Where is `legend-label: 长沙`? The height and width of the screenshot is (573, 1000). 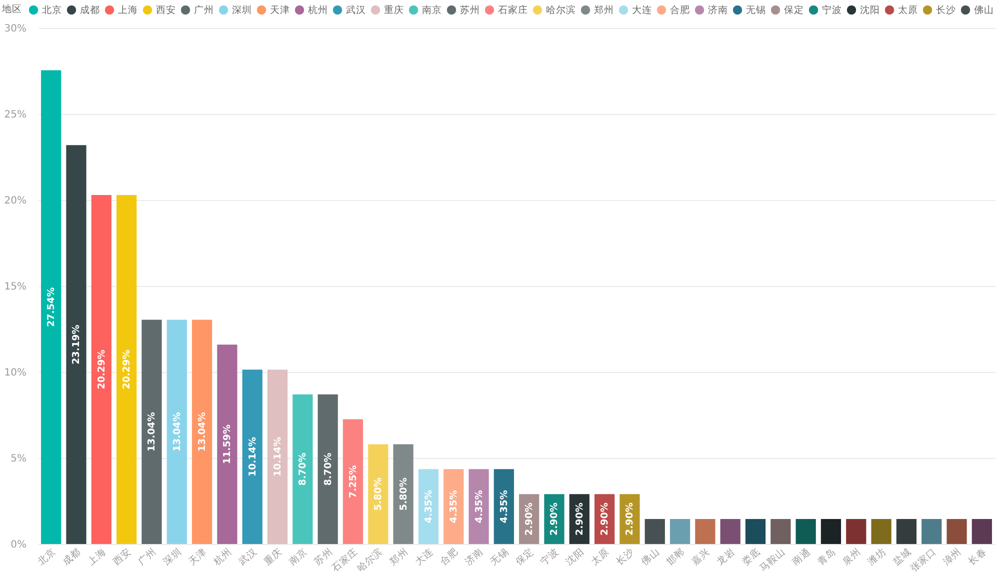 legend-label: 长沙 is located at coordinates (946, 10).